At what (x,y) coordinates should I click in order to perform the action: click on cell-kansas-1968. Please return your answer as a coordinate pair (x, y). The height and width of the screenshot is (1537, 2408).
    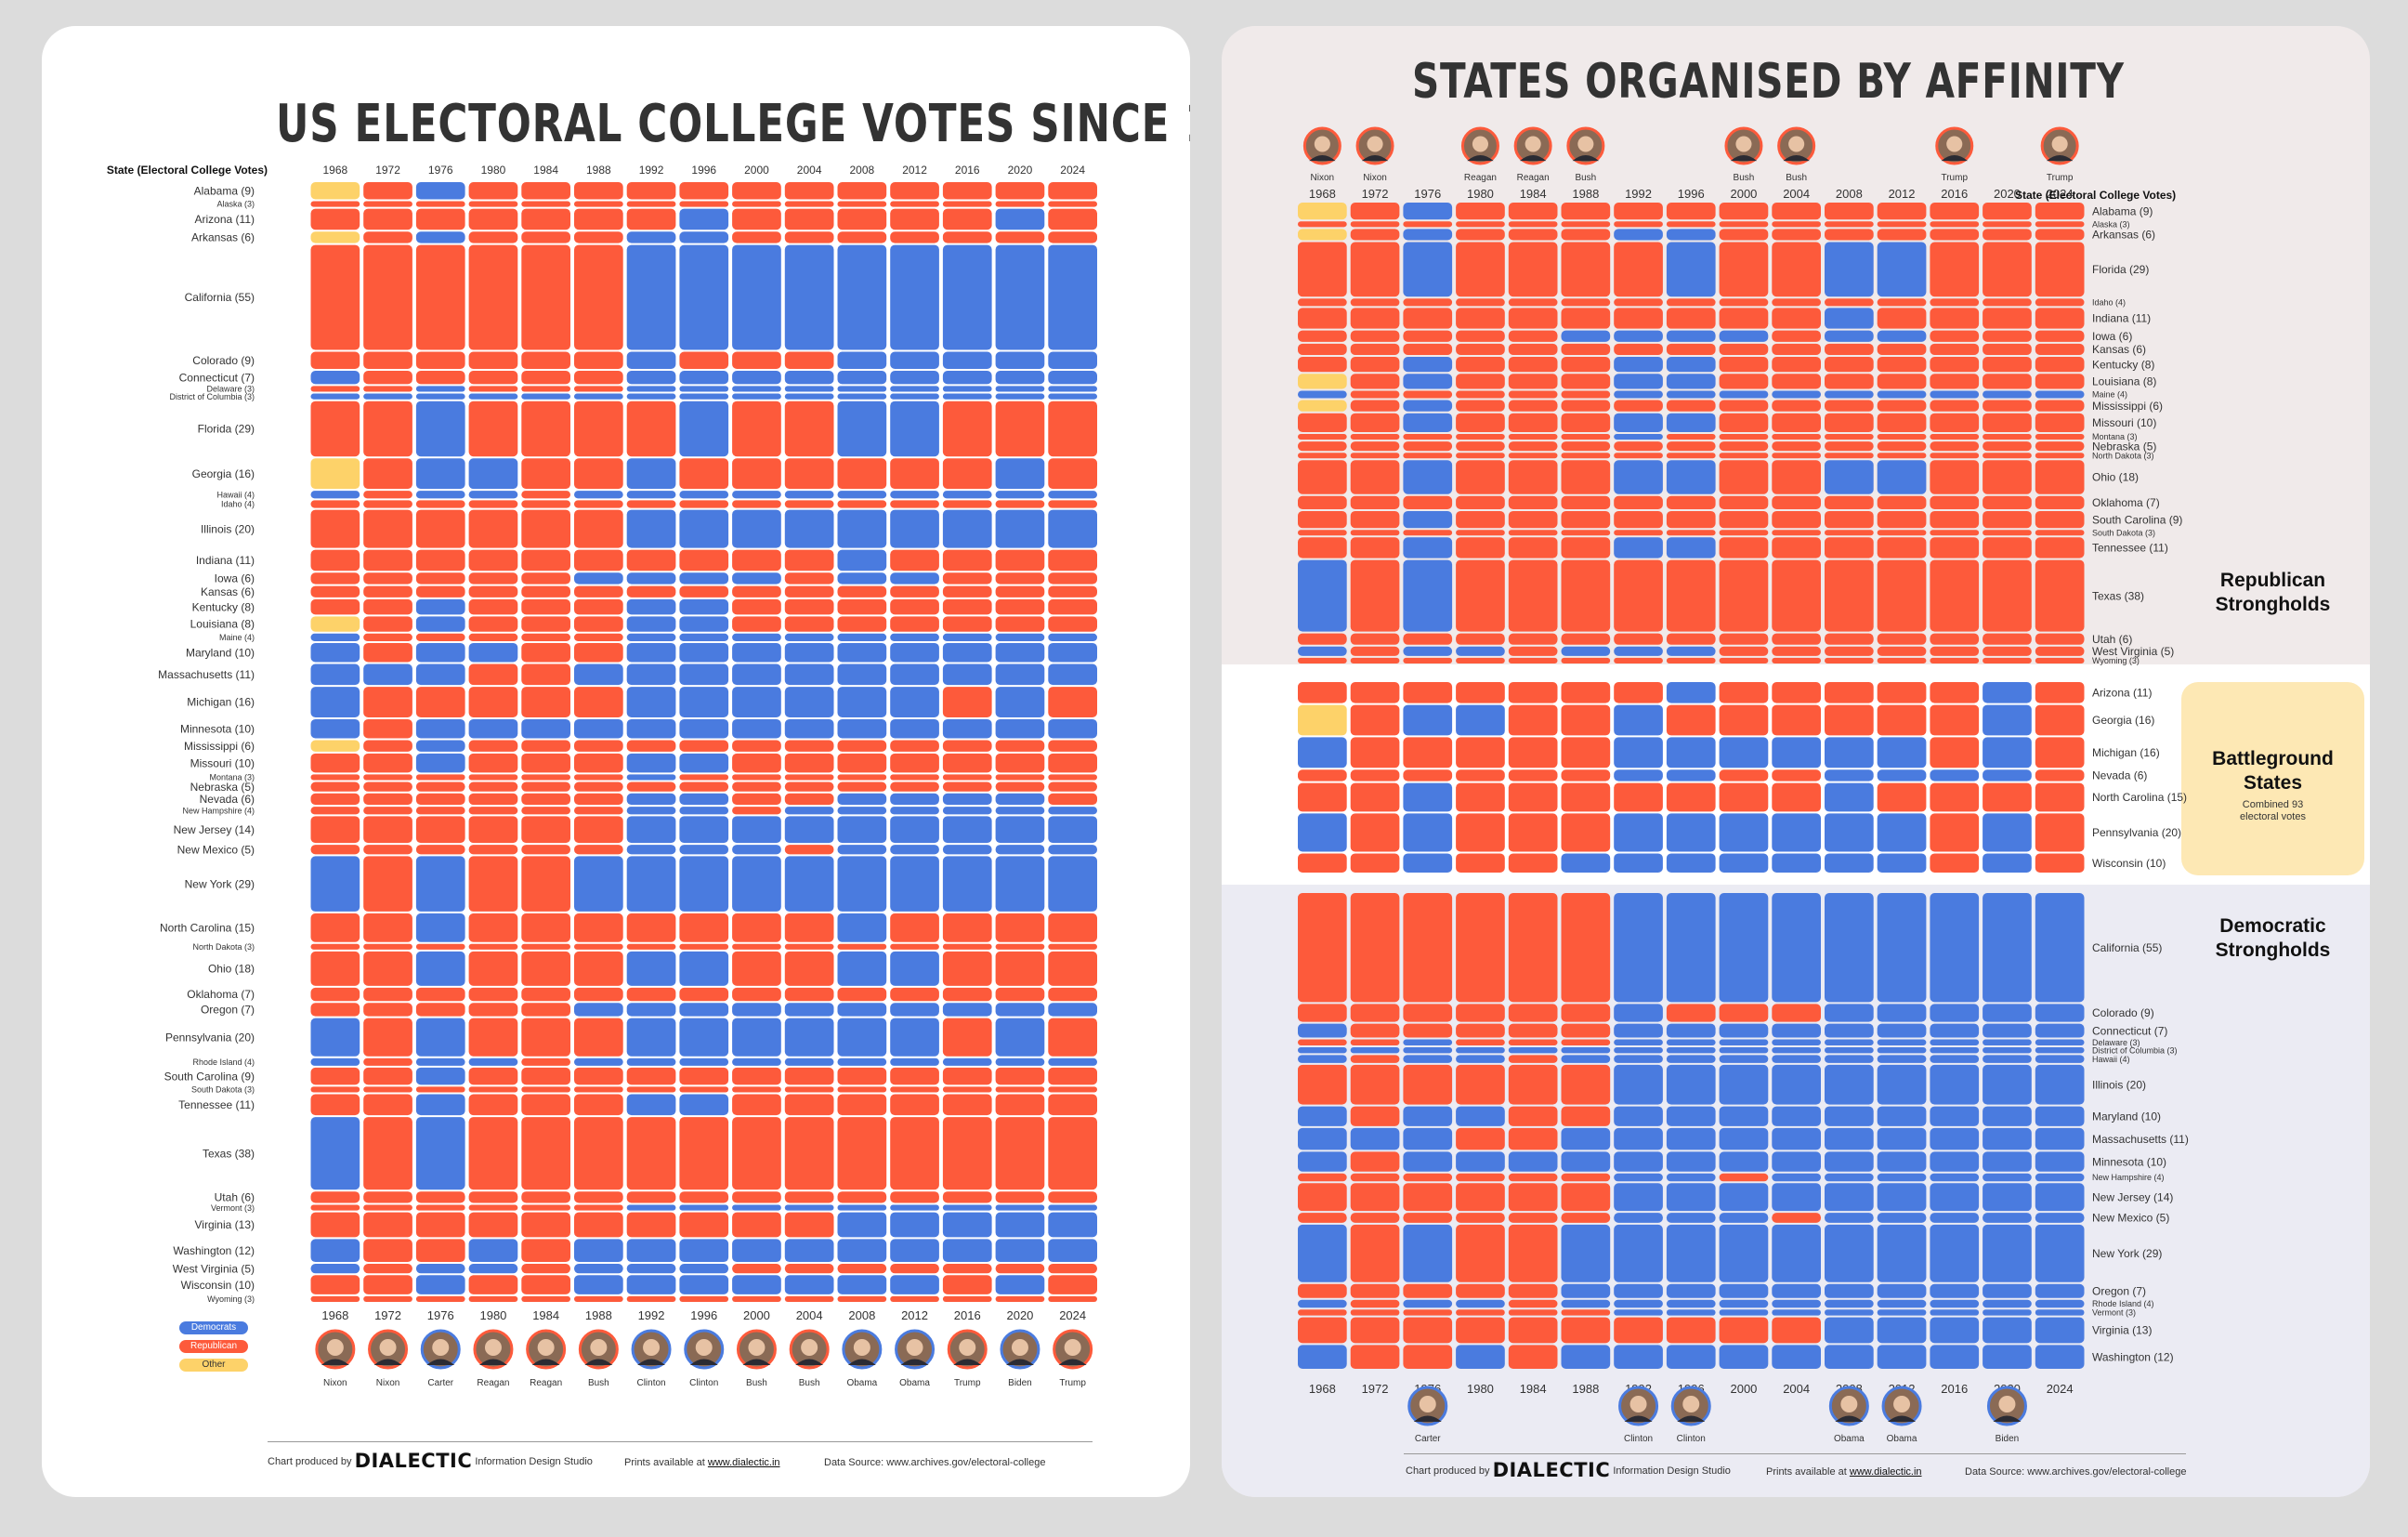
    Looking at the image, I should click on (1322, 349).